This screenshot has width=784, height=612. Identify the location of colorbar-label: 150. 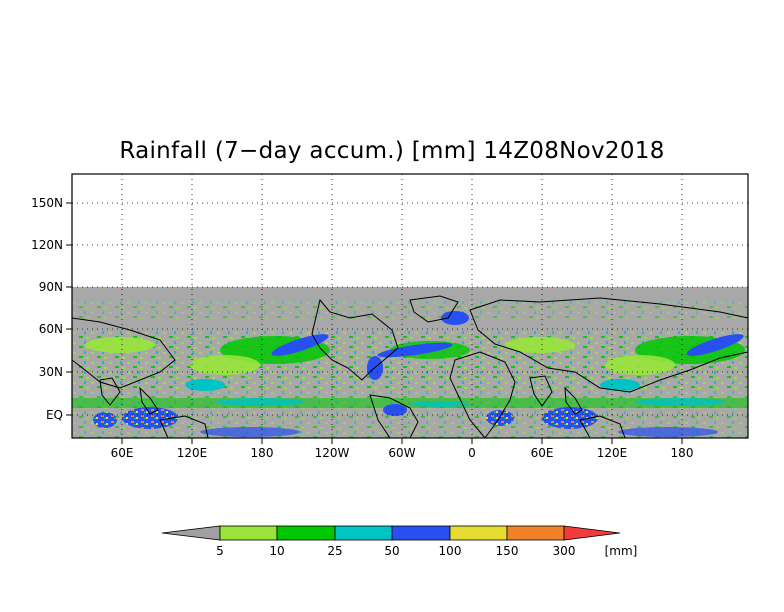
(507, 551).